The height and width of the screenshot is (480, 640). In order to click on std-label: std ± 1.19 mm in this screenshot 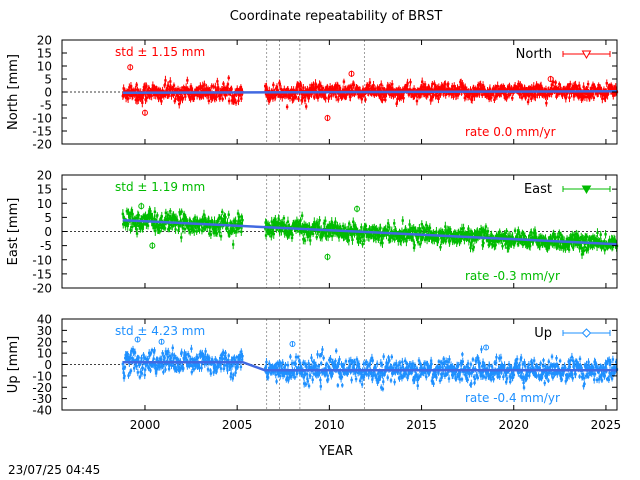, I will do `click(160, 187)`.